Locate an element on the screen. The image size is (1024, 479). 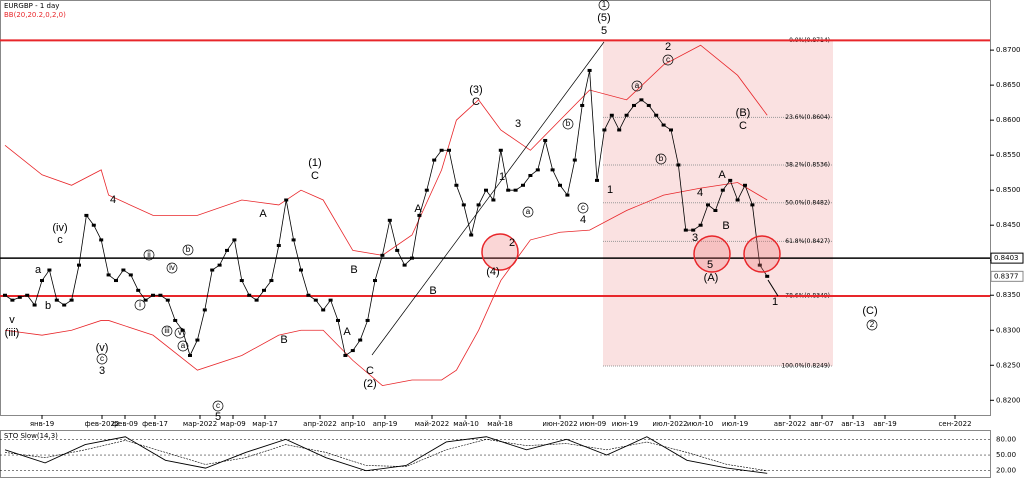
y-tick-label: 0.8200 is located at coordinates (1008, 400).